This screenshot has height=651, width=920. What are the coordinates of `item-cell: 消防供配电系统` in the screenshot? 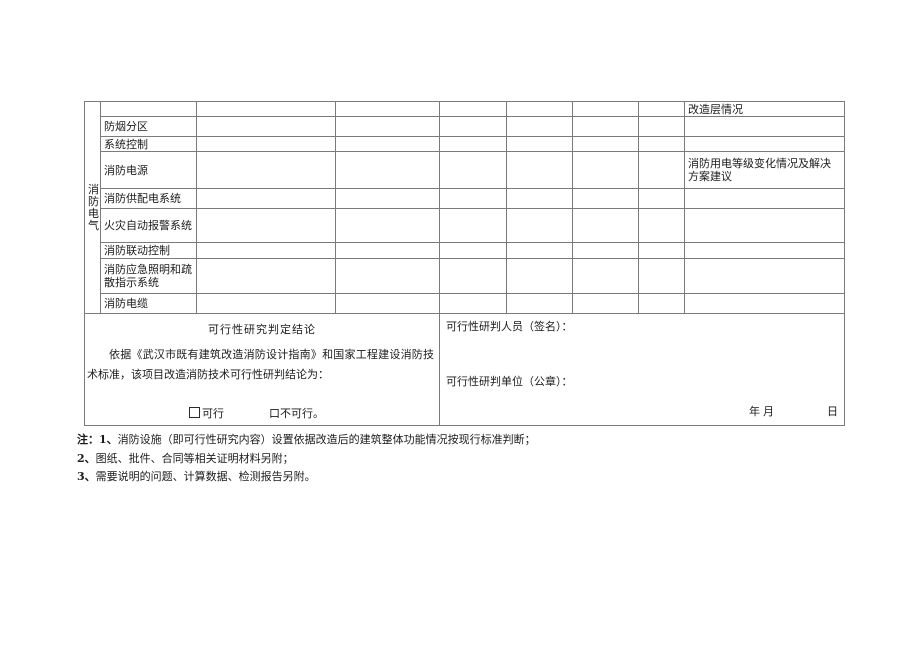 It's located at (148, 198).